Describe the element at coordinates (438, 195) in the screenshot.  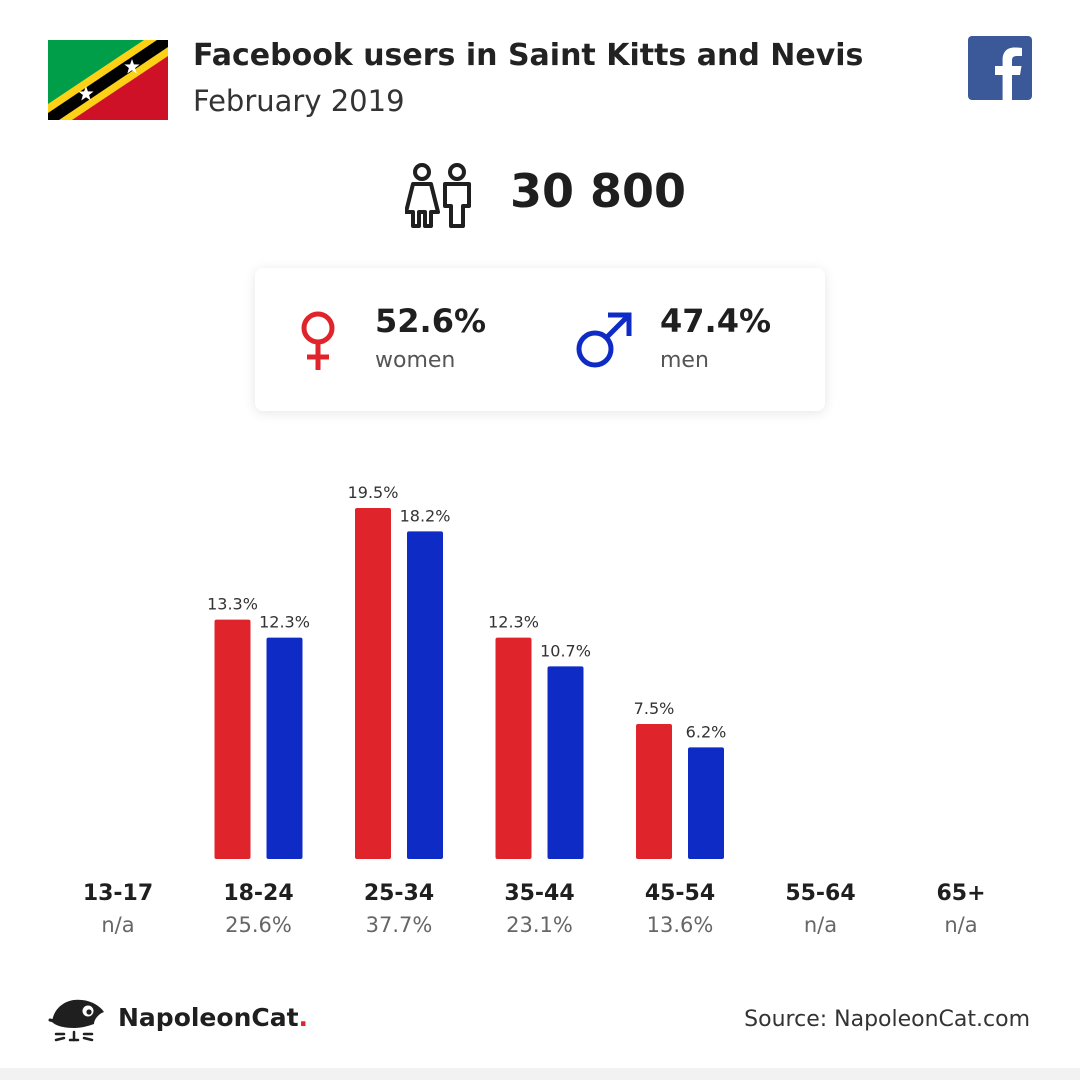
I see `people-icon` at that location.